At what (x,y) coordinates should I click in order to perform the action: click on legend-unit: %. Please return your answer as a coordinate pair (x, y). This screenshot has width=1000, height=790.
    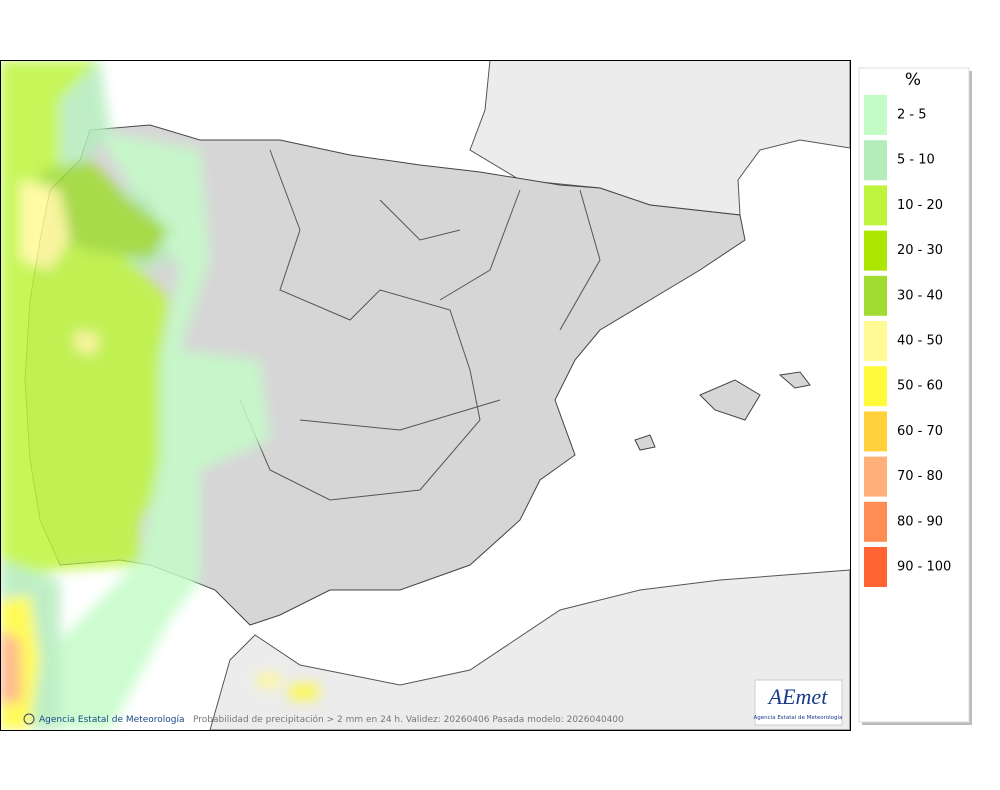
    Looking at the image, I should click on (913, 80).